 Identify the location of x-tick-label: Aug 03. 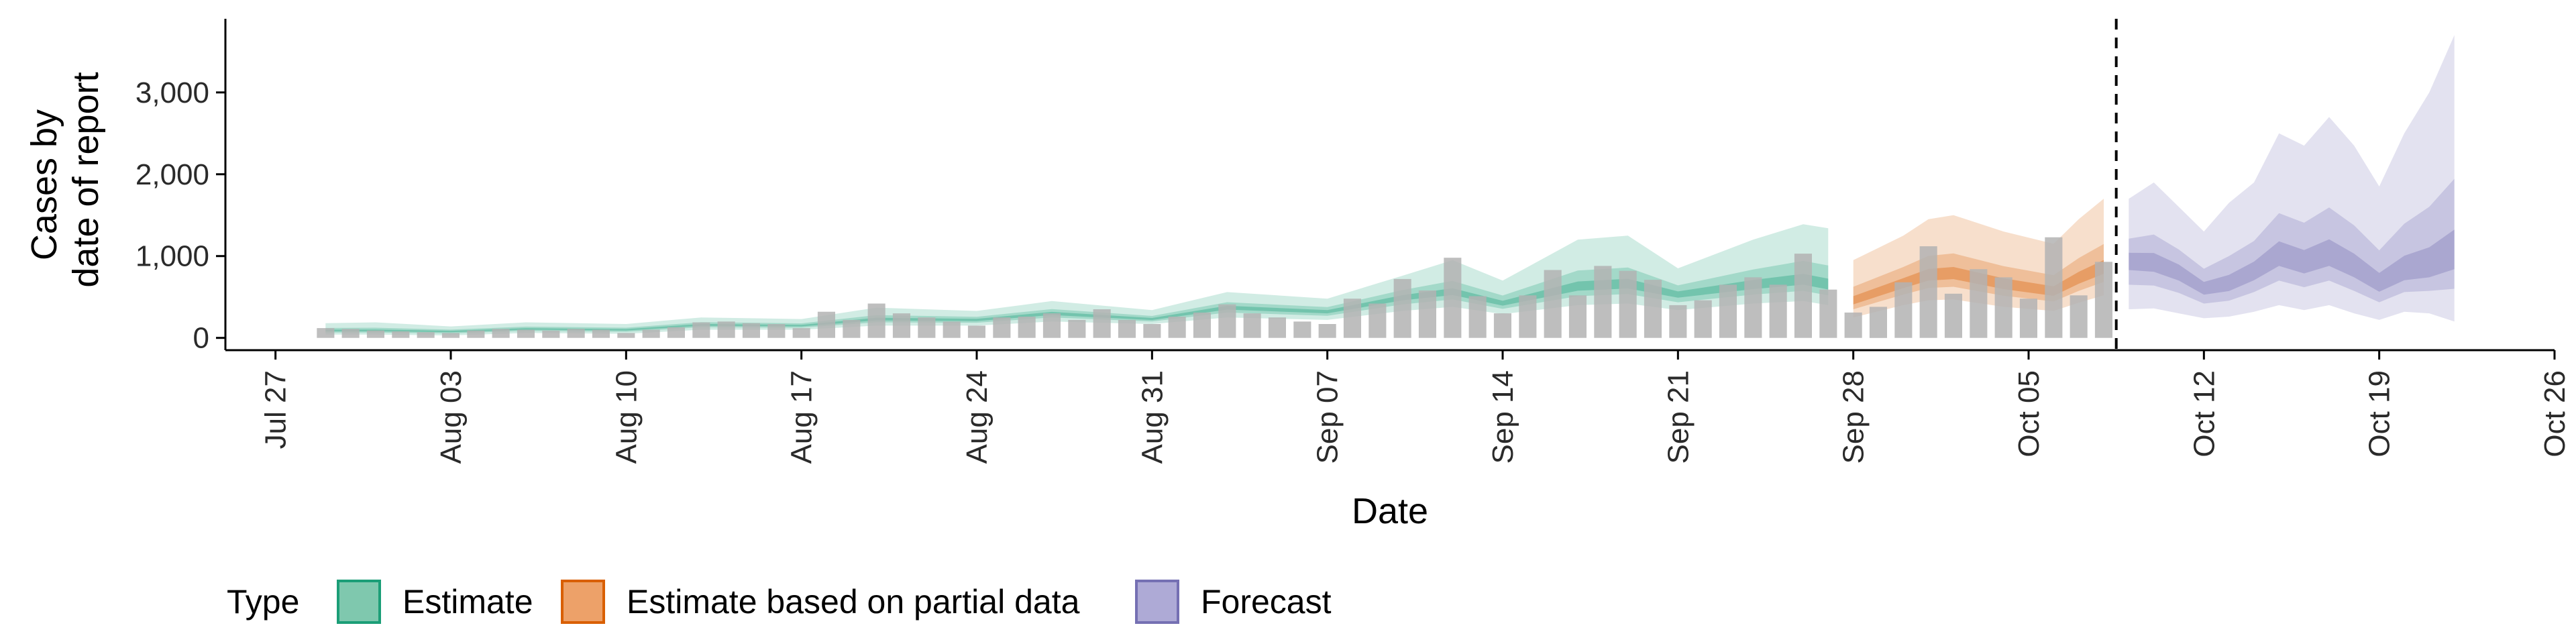
(451, 417).